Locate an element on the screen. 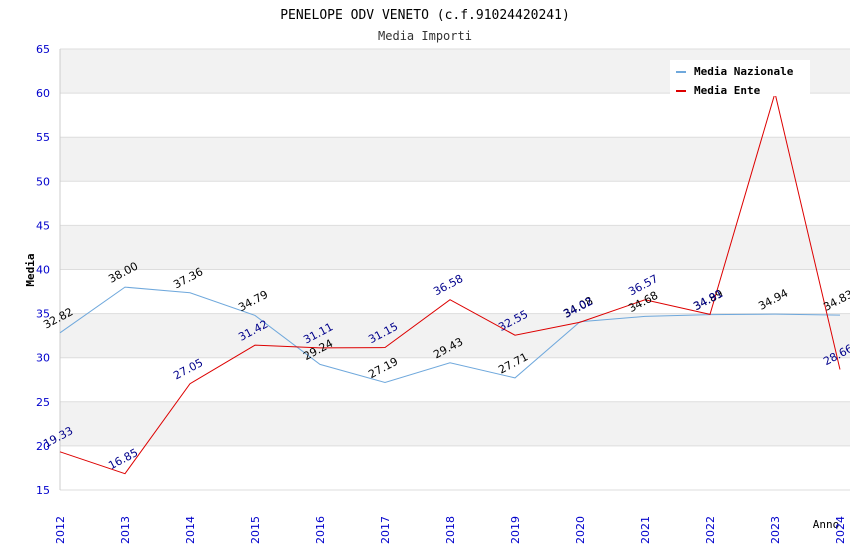 This screenshot has height=550, width=850. legend-box is located at coordinates (740, 78).